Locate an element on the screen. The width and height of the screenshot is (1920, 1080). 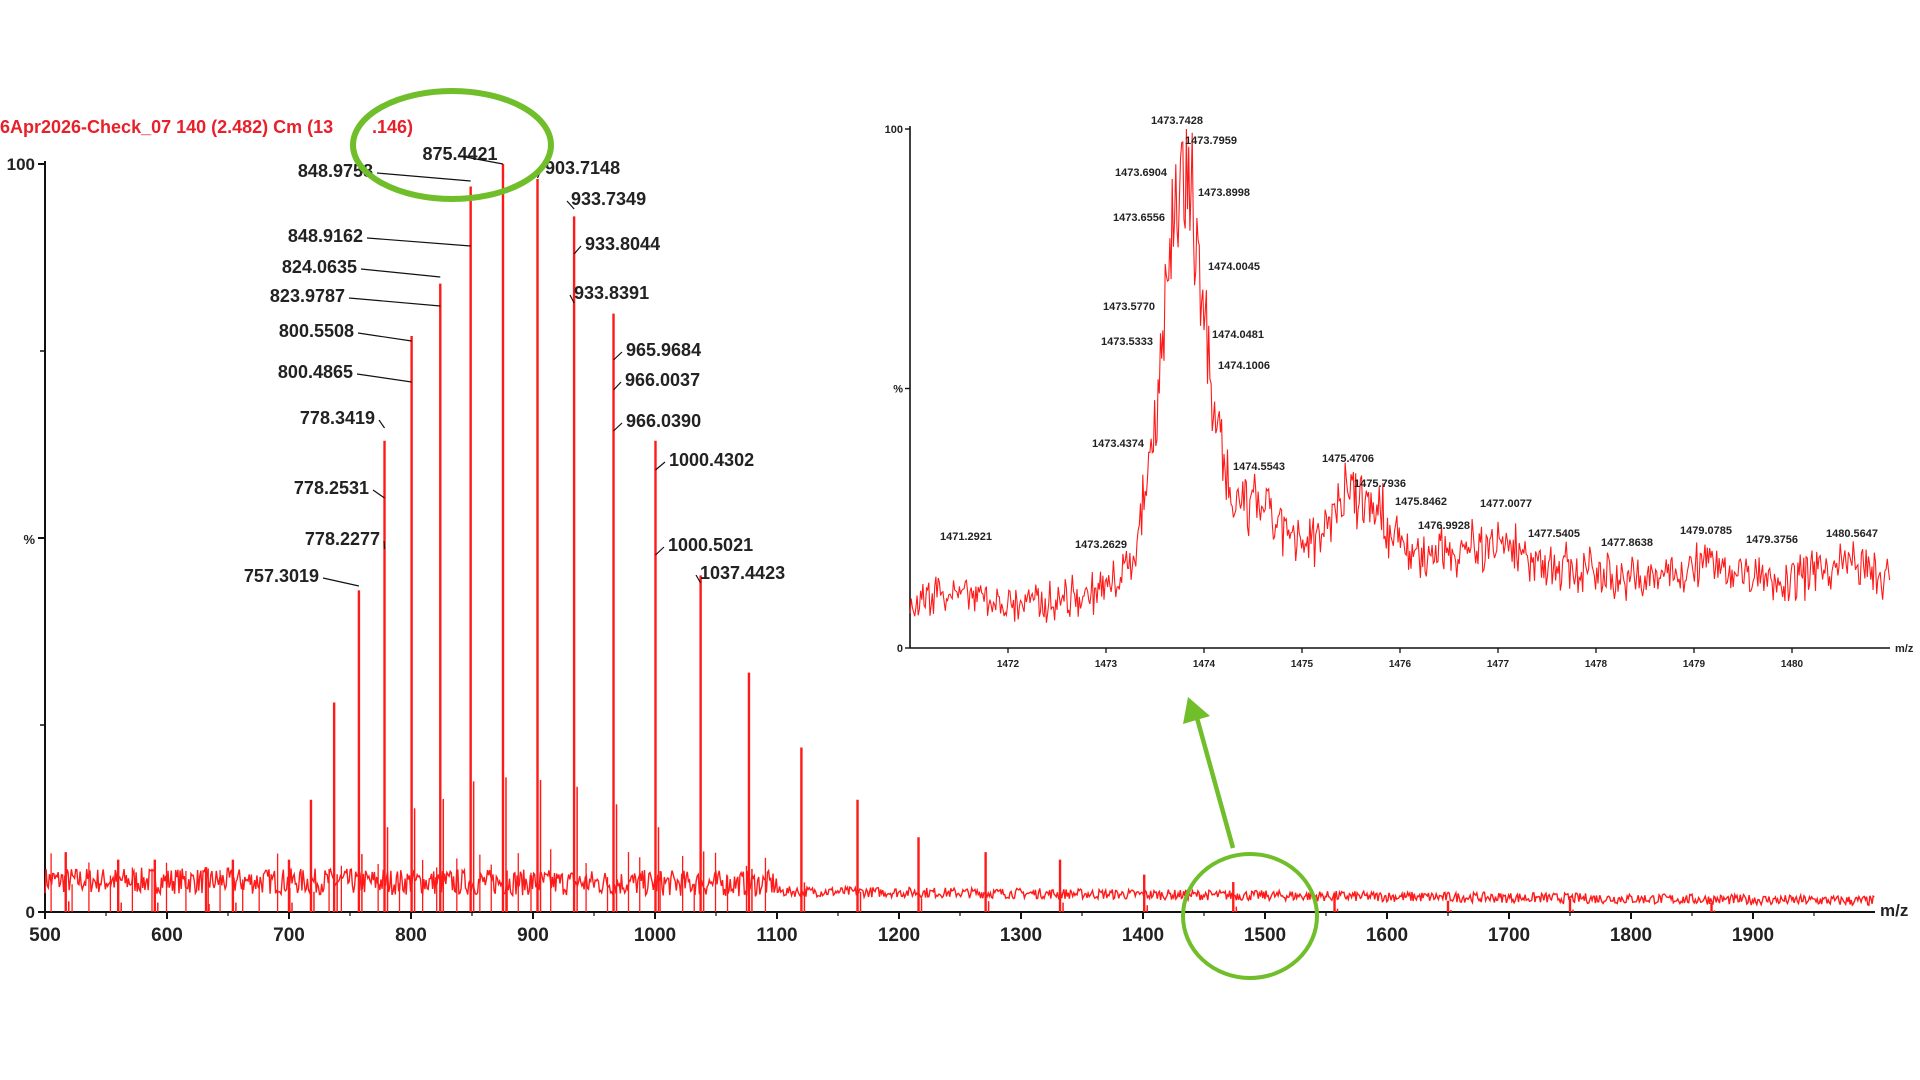
y-tick-label: 100 is located at coordinates (21, 164).